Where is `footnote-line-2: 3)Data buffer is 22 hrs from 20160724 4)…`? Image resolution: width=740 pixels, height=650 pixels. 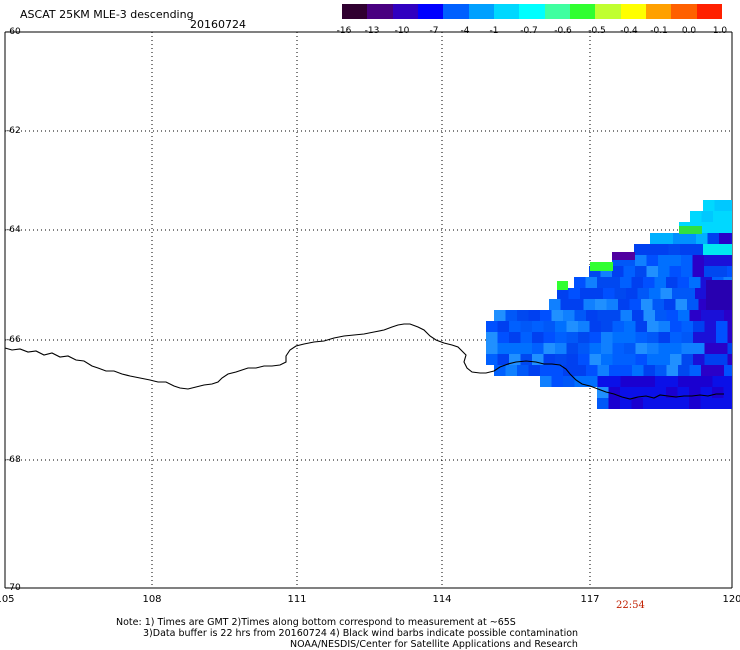
footnote-line-2: 3)Data buffer is 22 hrs from 20160724 4)… is located at coordinates (361, 633).